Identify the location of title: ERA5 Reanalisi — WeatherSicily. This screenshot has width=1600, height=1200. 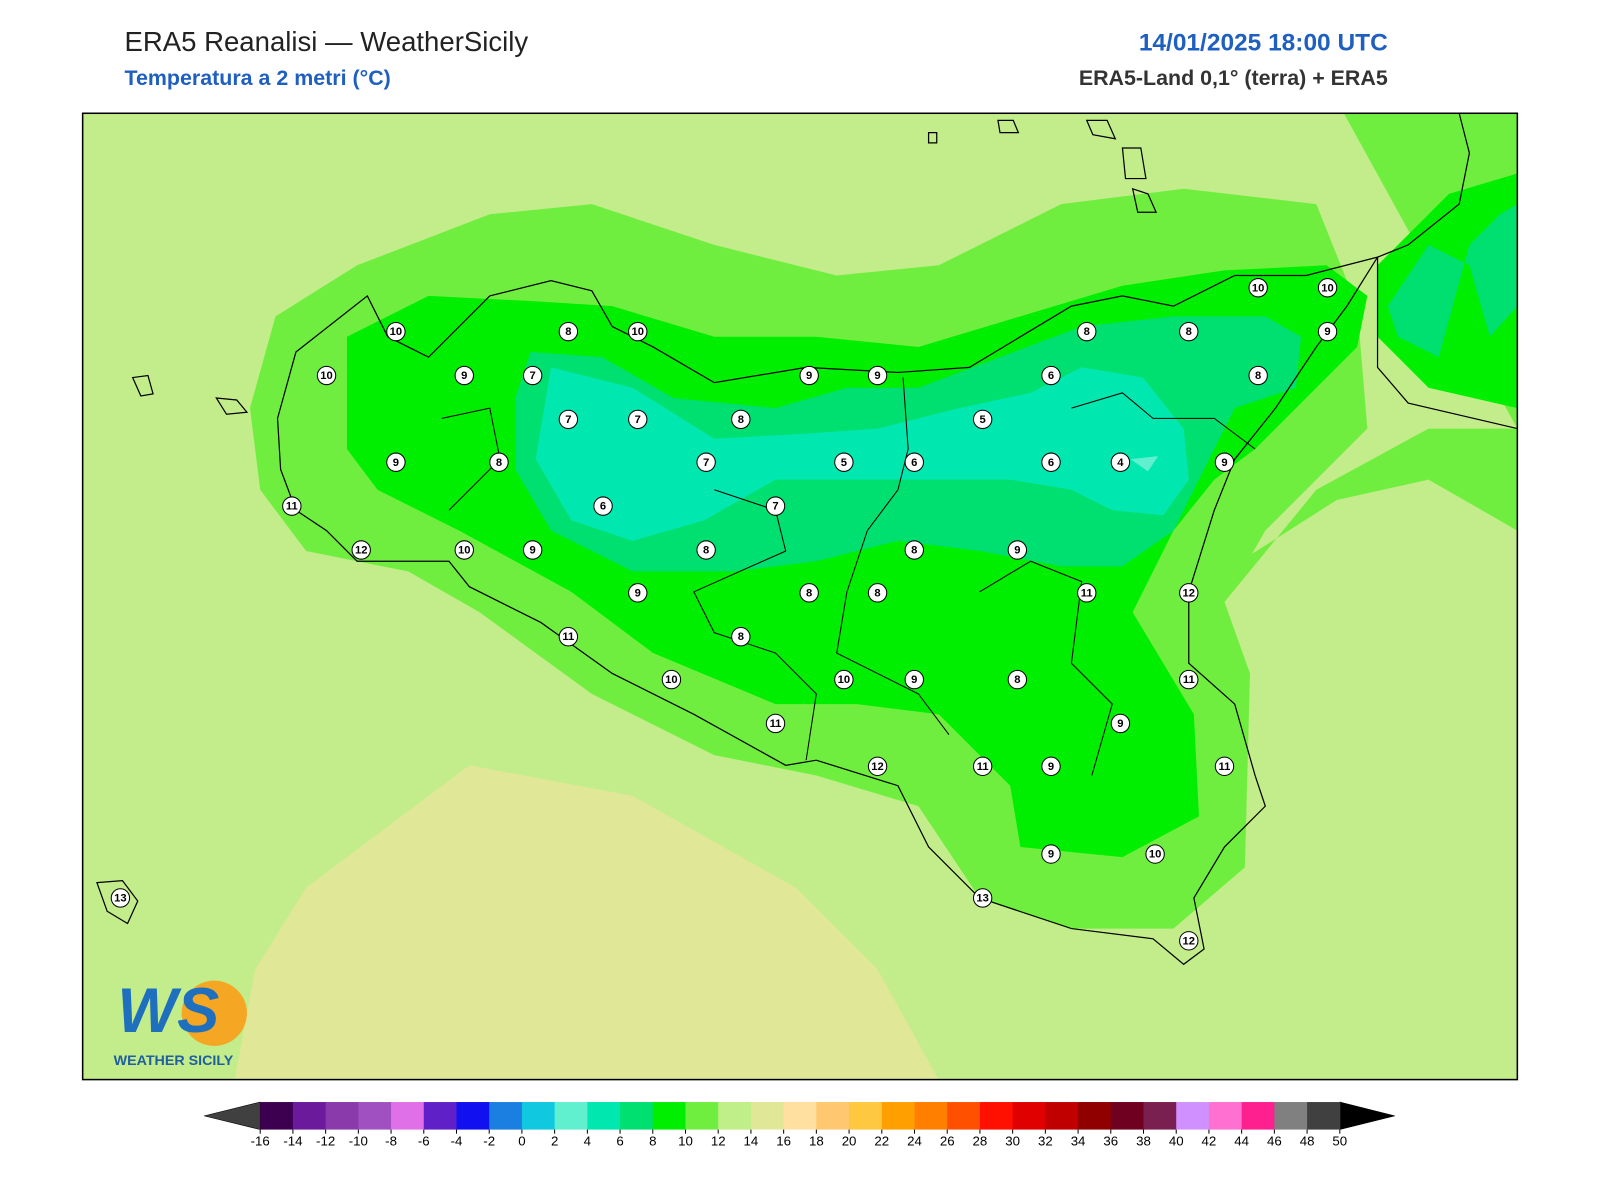
(326, 41).